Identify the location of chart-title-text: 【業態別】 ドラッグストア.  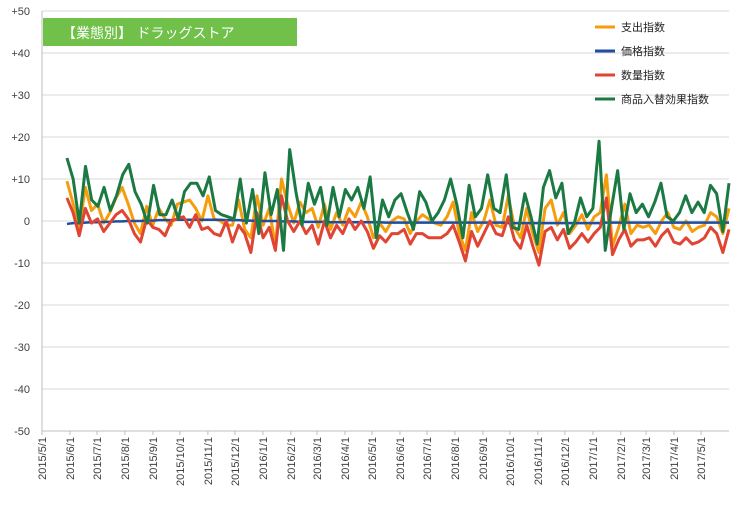
(148, 34).